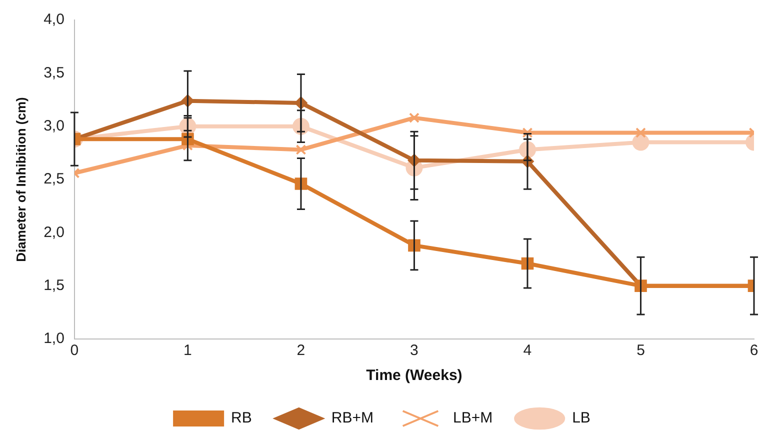 The height and width of the screenshot is (441, 779). I want to click on x-tick-label: 3, so click(414, 351).